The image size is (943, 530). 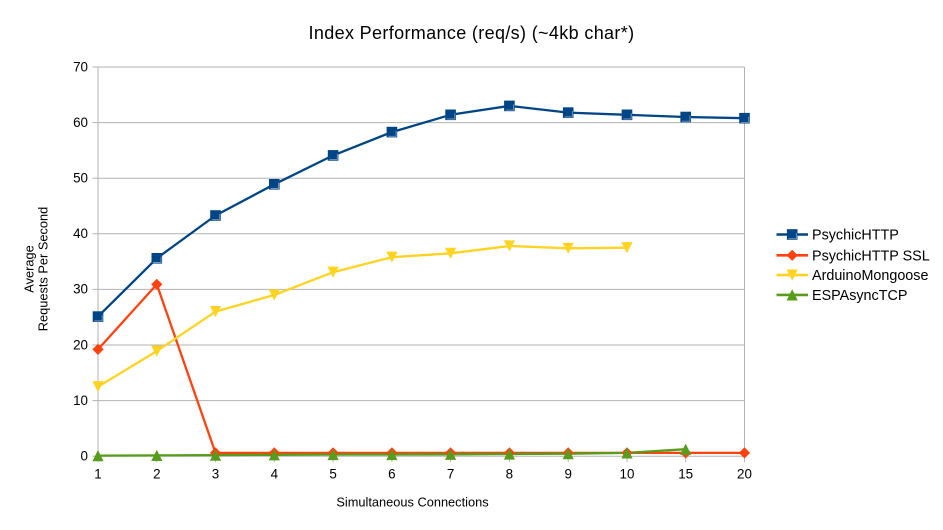 I want to click on svg-text: 9, so click(x=567, y=474).